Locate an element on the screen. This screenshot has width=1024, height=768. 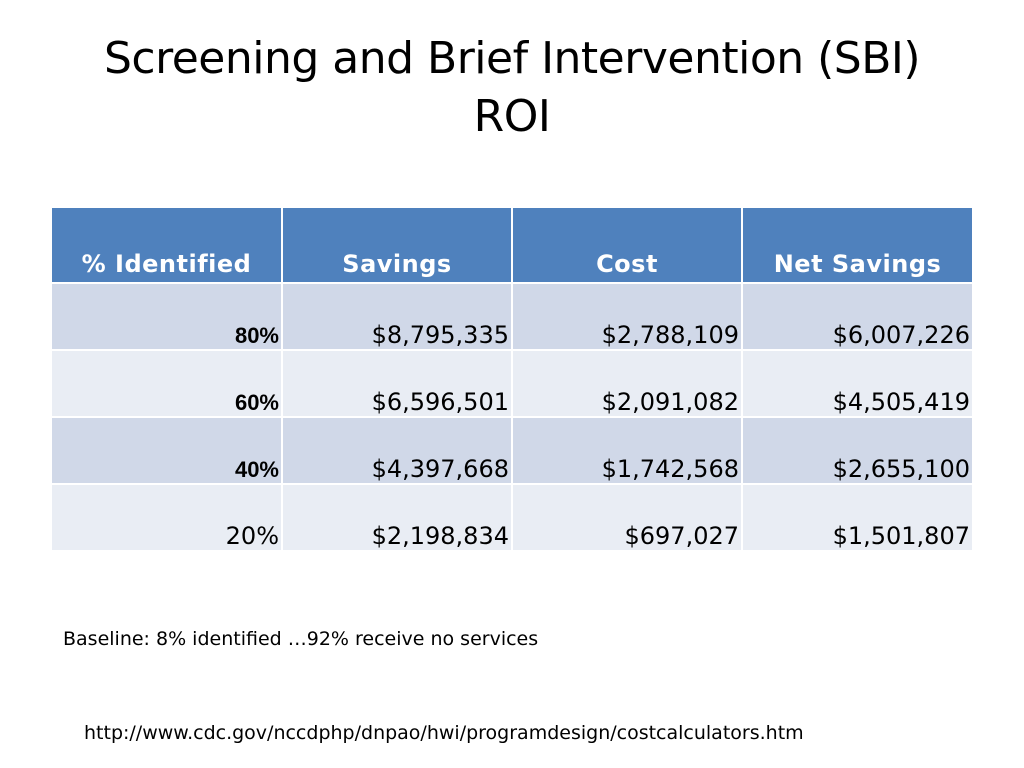
table-row: 40% $4,397,668 $1,742,568 $2,655,100 is located at coordinates (512, 451).